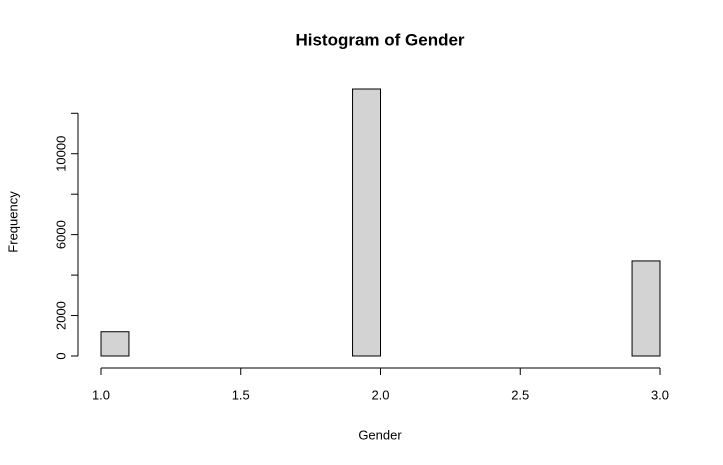  What do you see at coordinates (660, 394) in the screenshot?
I see `x-tick-label: 3.0` at bounding box center [660, 394].